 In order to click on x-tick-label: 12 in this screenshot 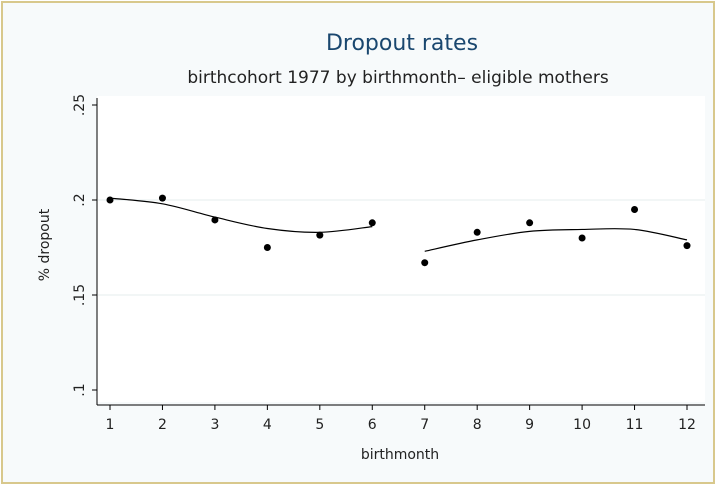, I will do `click(687, 425)`.